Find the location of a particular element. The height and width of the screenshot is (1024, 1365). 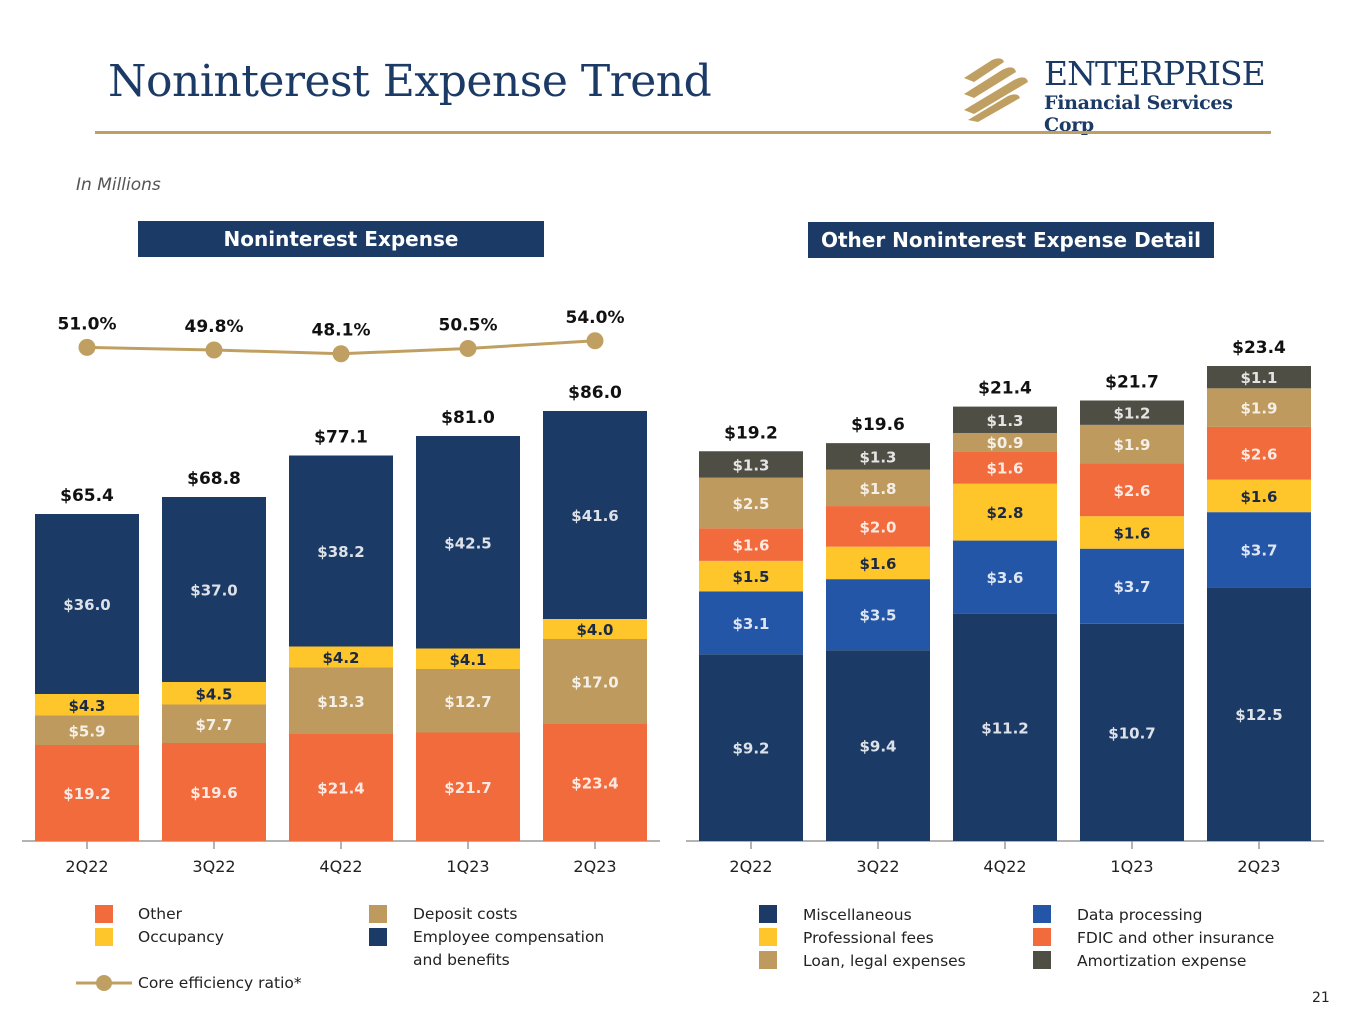

bar-segment-amortization-expense-2q23 is located at coordinates (1259, 377).